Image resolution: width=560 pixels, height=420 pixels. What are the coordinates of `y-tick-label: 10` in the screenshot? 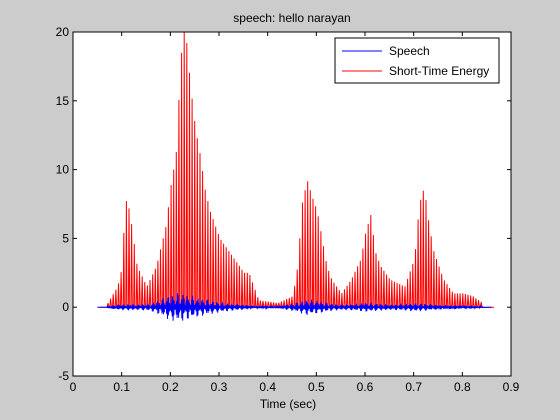 It's located at (63, 170).